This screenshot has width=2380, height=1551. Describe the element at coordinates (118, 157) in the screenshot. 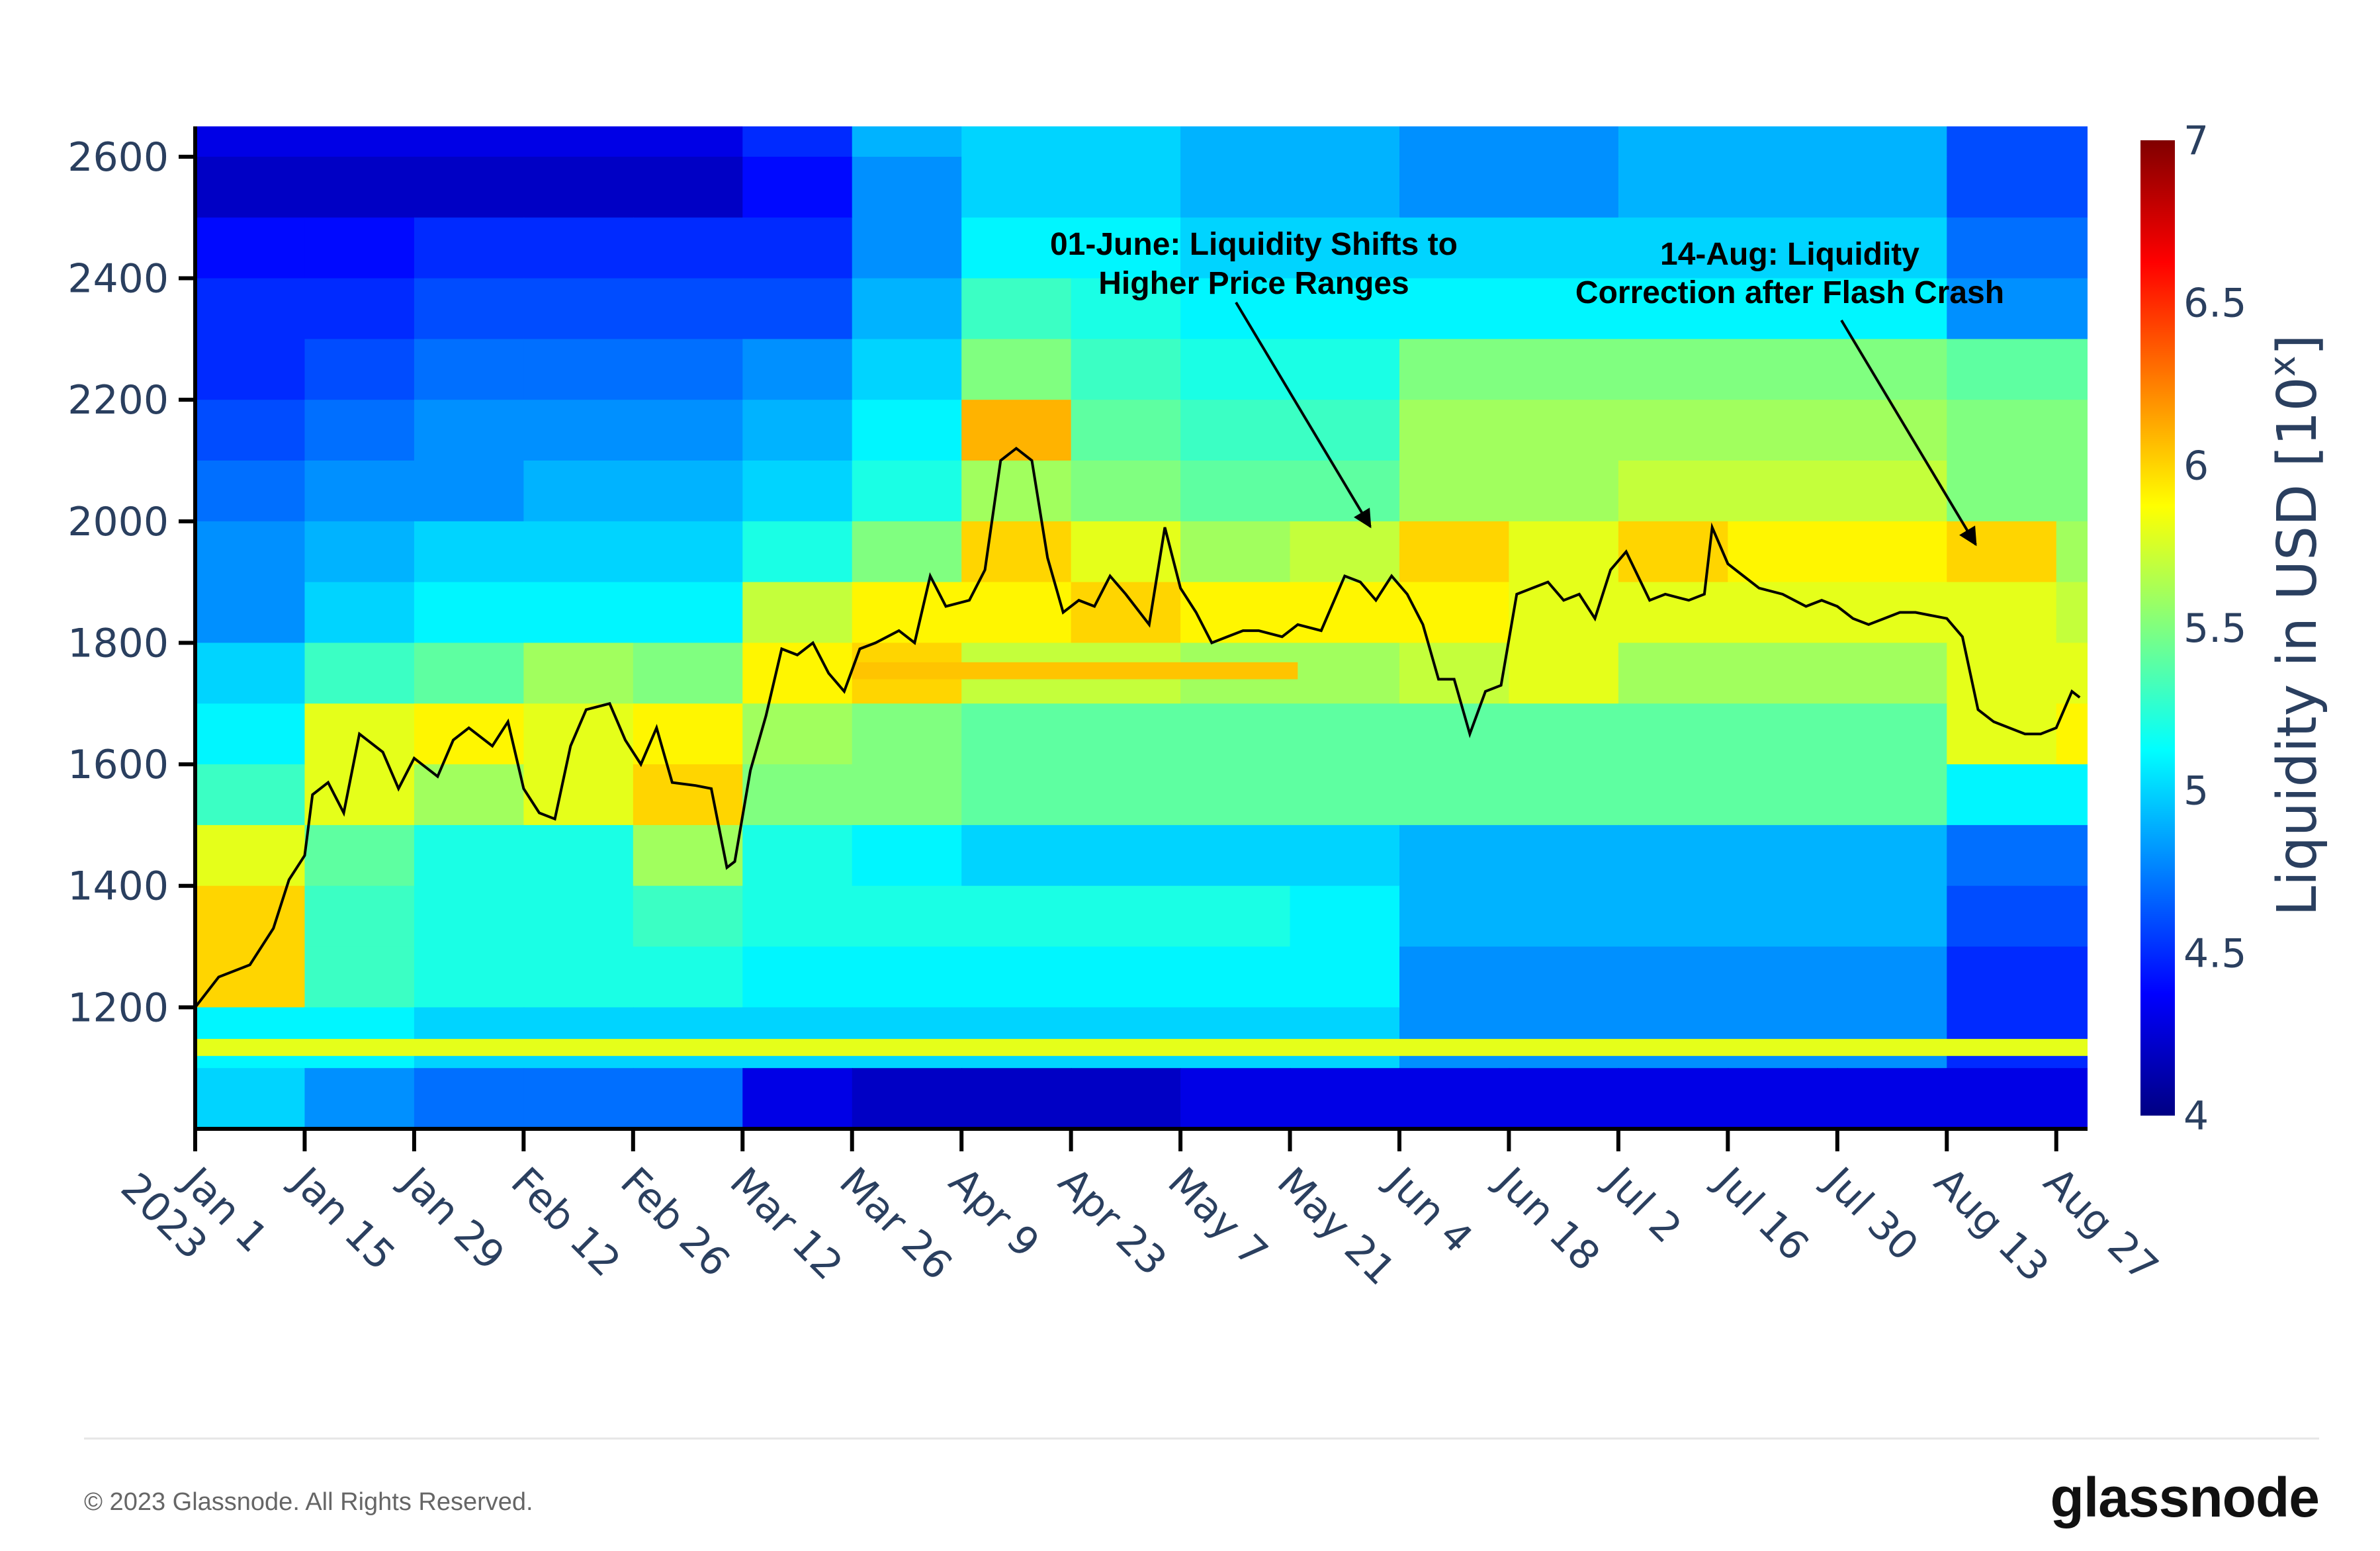

I see `y-tick-label: 2600` at that location.